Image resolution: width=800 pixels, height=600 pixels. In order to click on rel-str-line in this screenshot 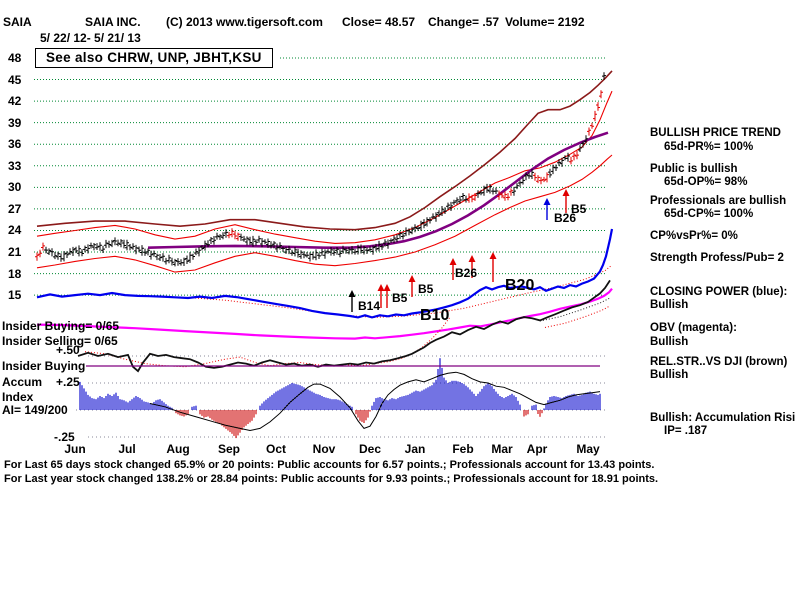, I will do `click(344, 326)`.